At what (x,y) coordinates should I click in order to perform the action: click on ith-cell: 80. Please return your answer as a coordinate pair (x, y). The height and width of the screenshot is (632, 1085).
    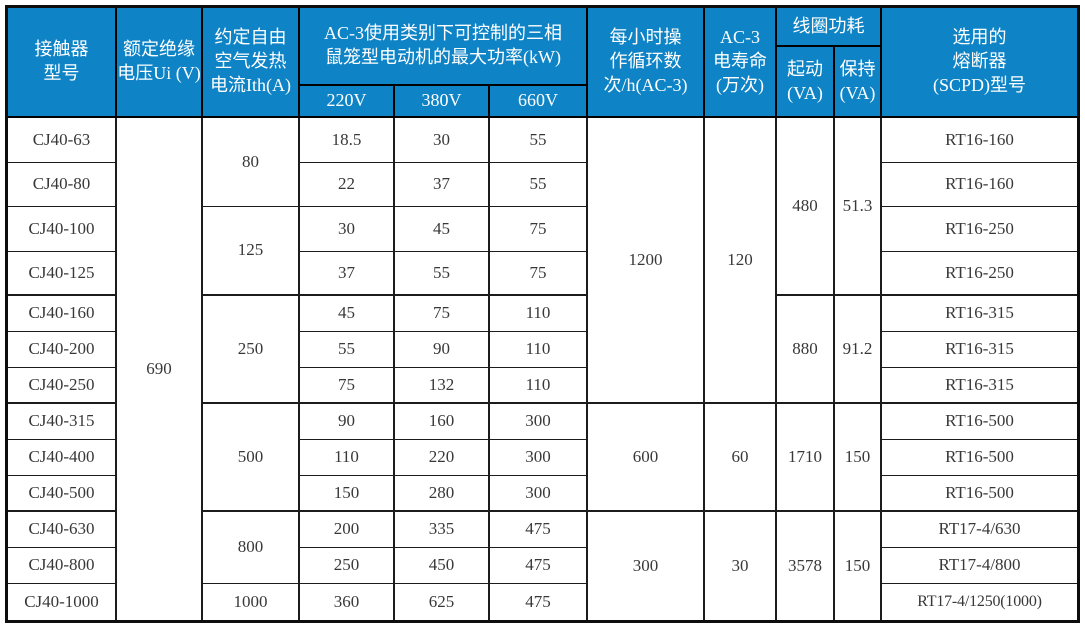
    Looking at the image, I should click on (251, 162).